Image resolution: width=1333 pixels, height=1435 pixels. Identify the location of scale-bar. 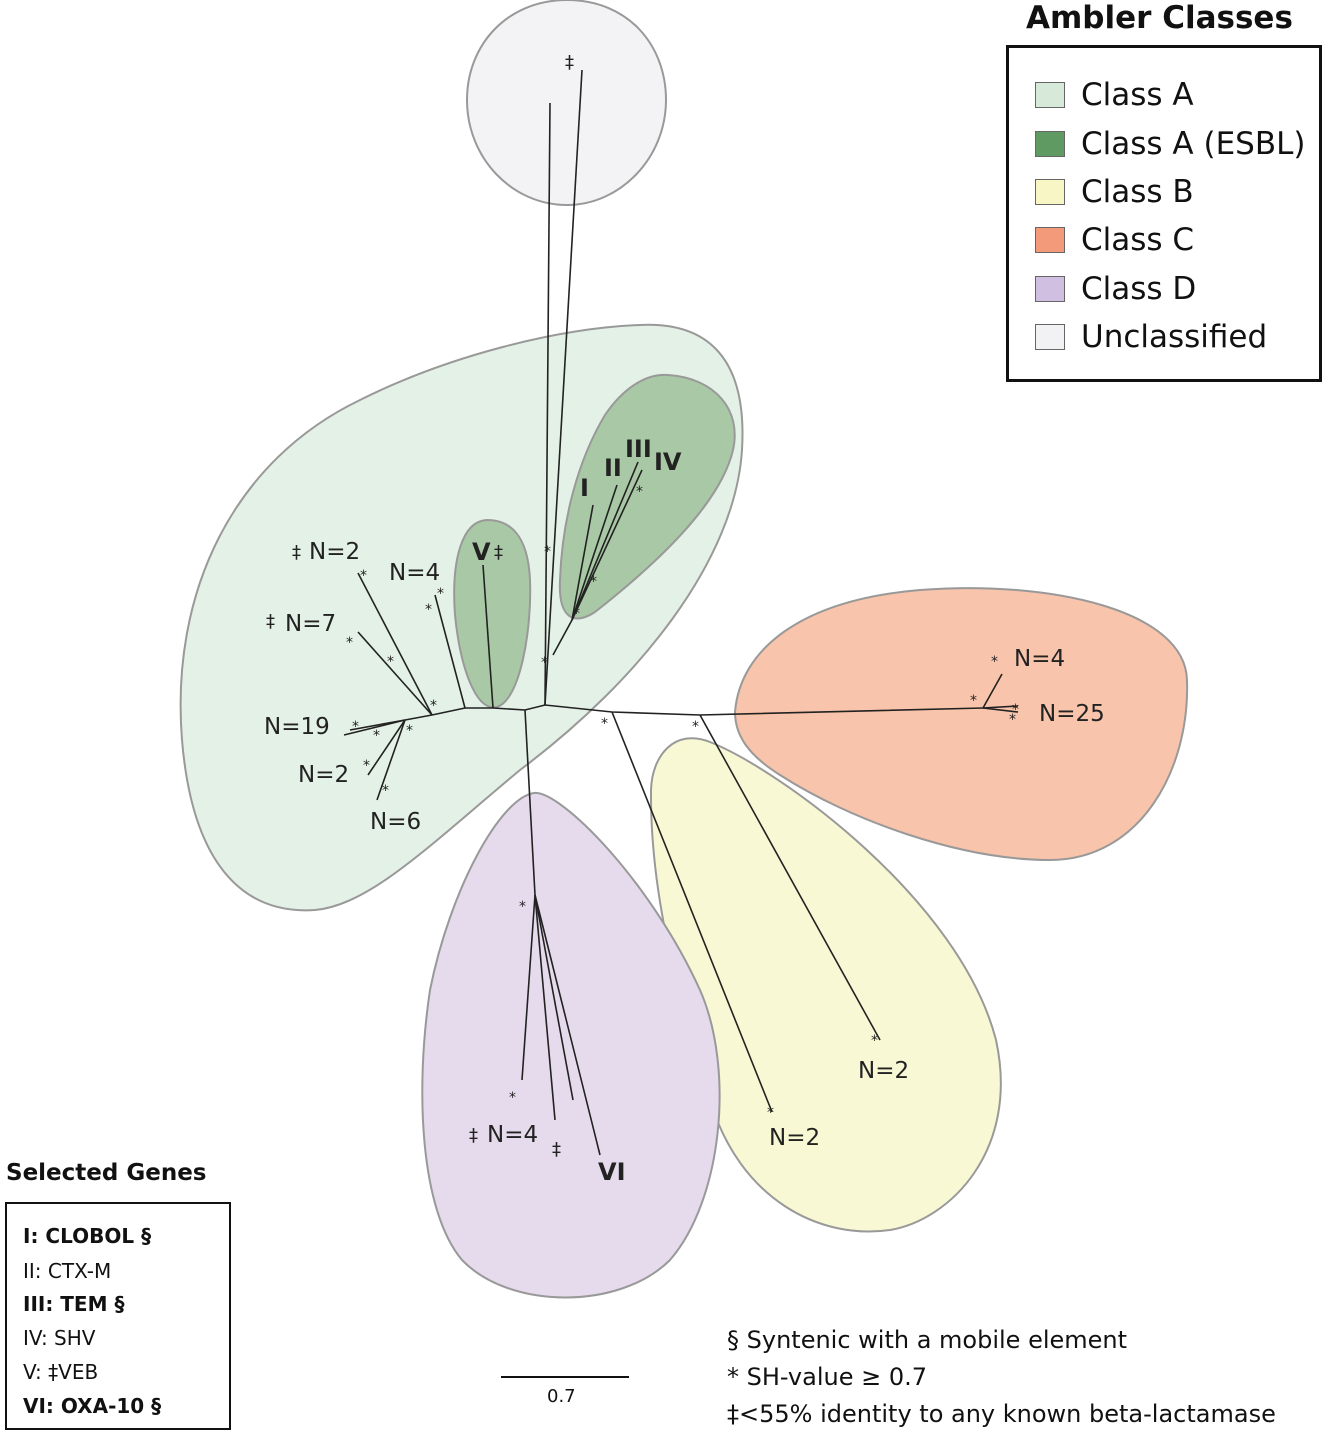
(565, 1377).